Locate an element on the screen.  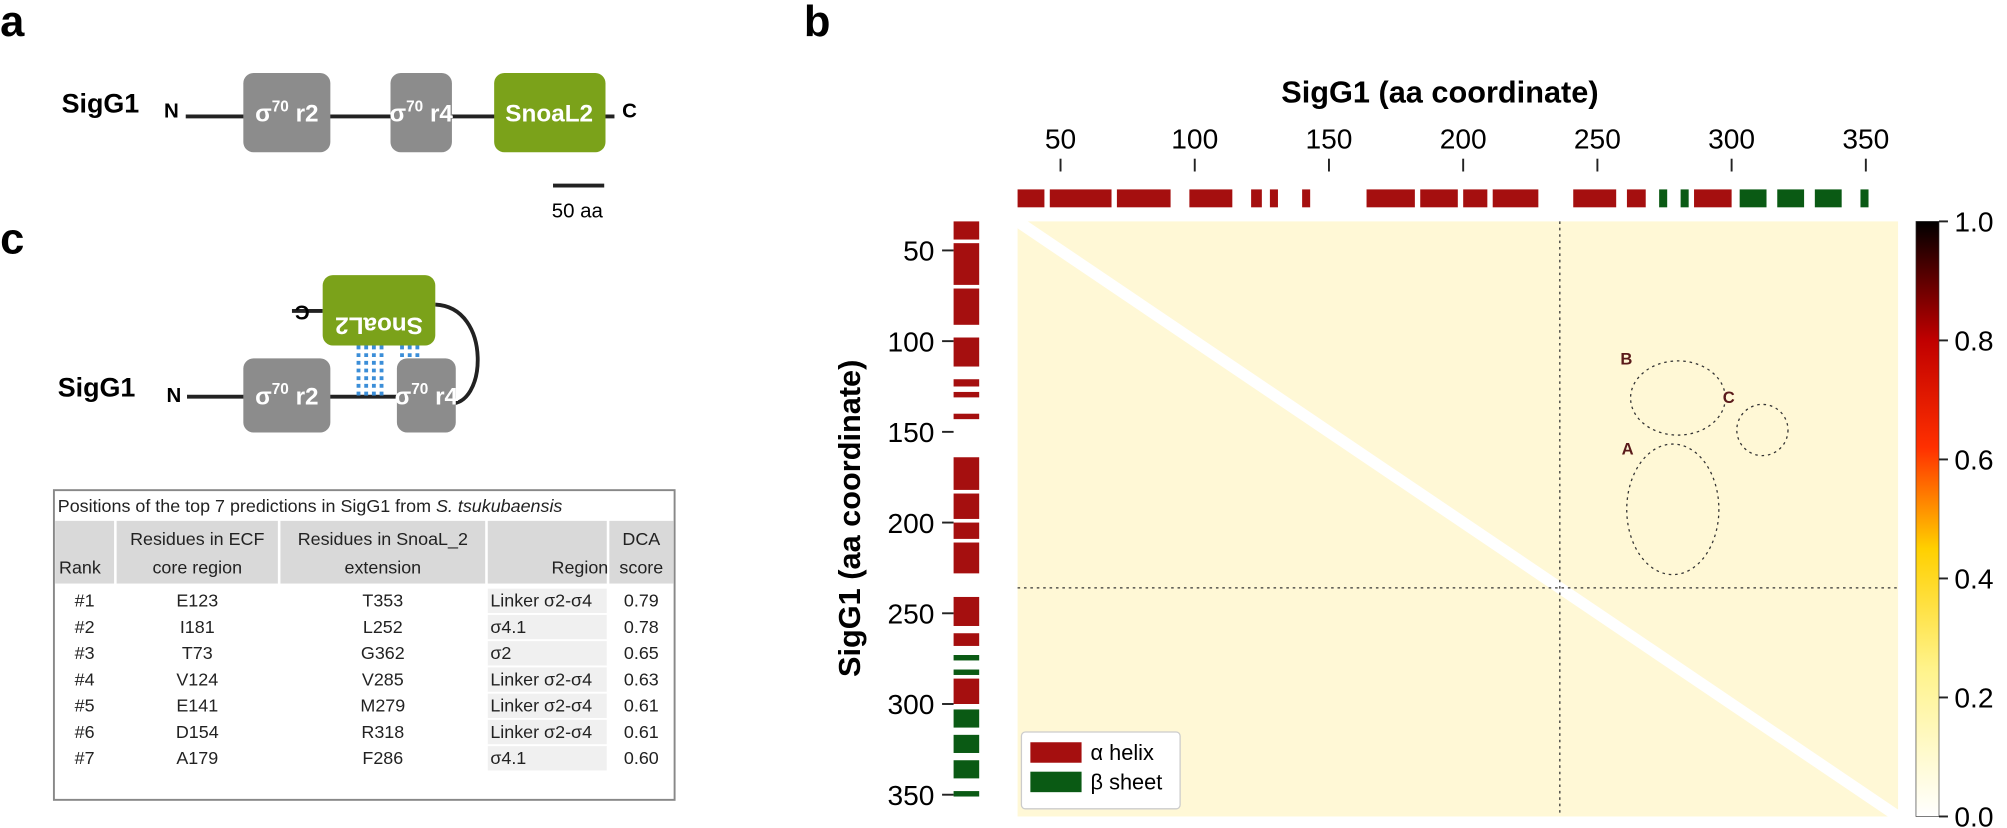
protein-name: SigG1 is located at coordinates (97, 388).